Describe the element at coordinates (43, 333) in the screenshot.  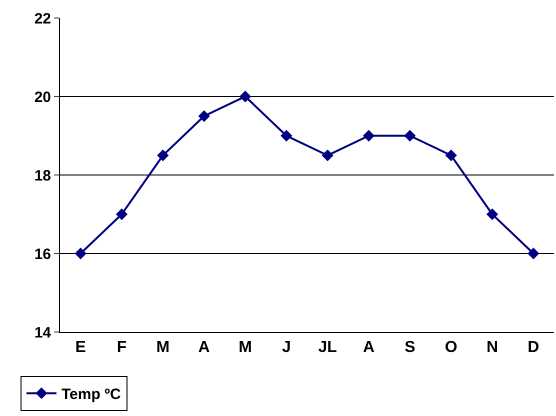
I see `y-tick-label: 14` at that location.